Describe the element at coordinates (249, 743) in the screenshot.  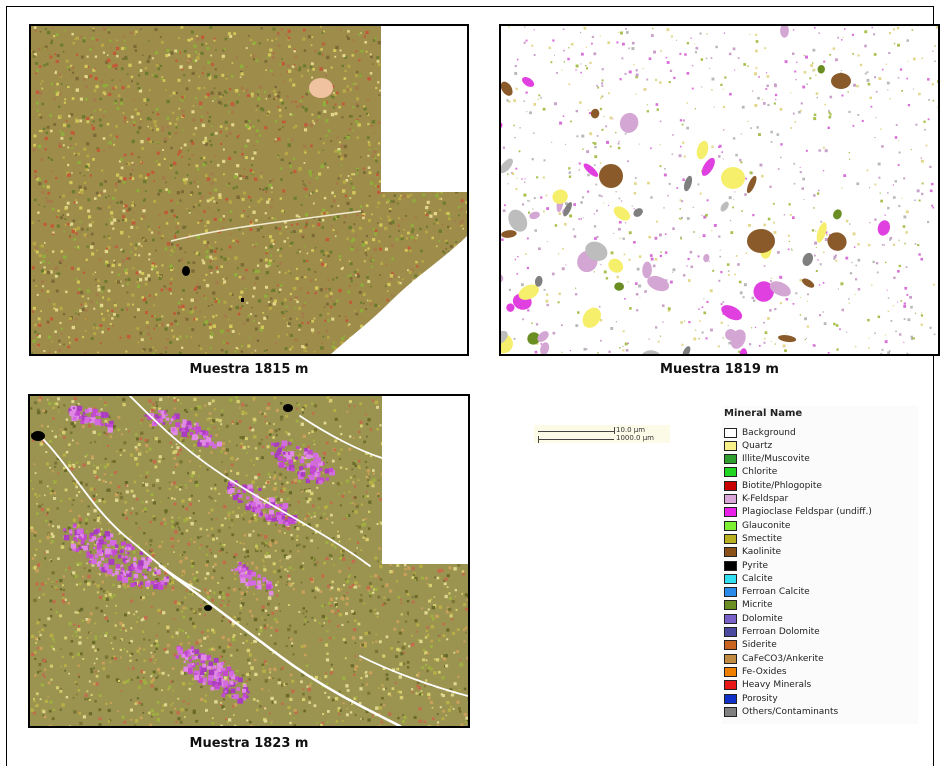
I see `caption-1823: Muestra 1823 m` at that location.